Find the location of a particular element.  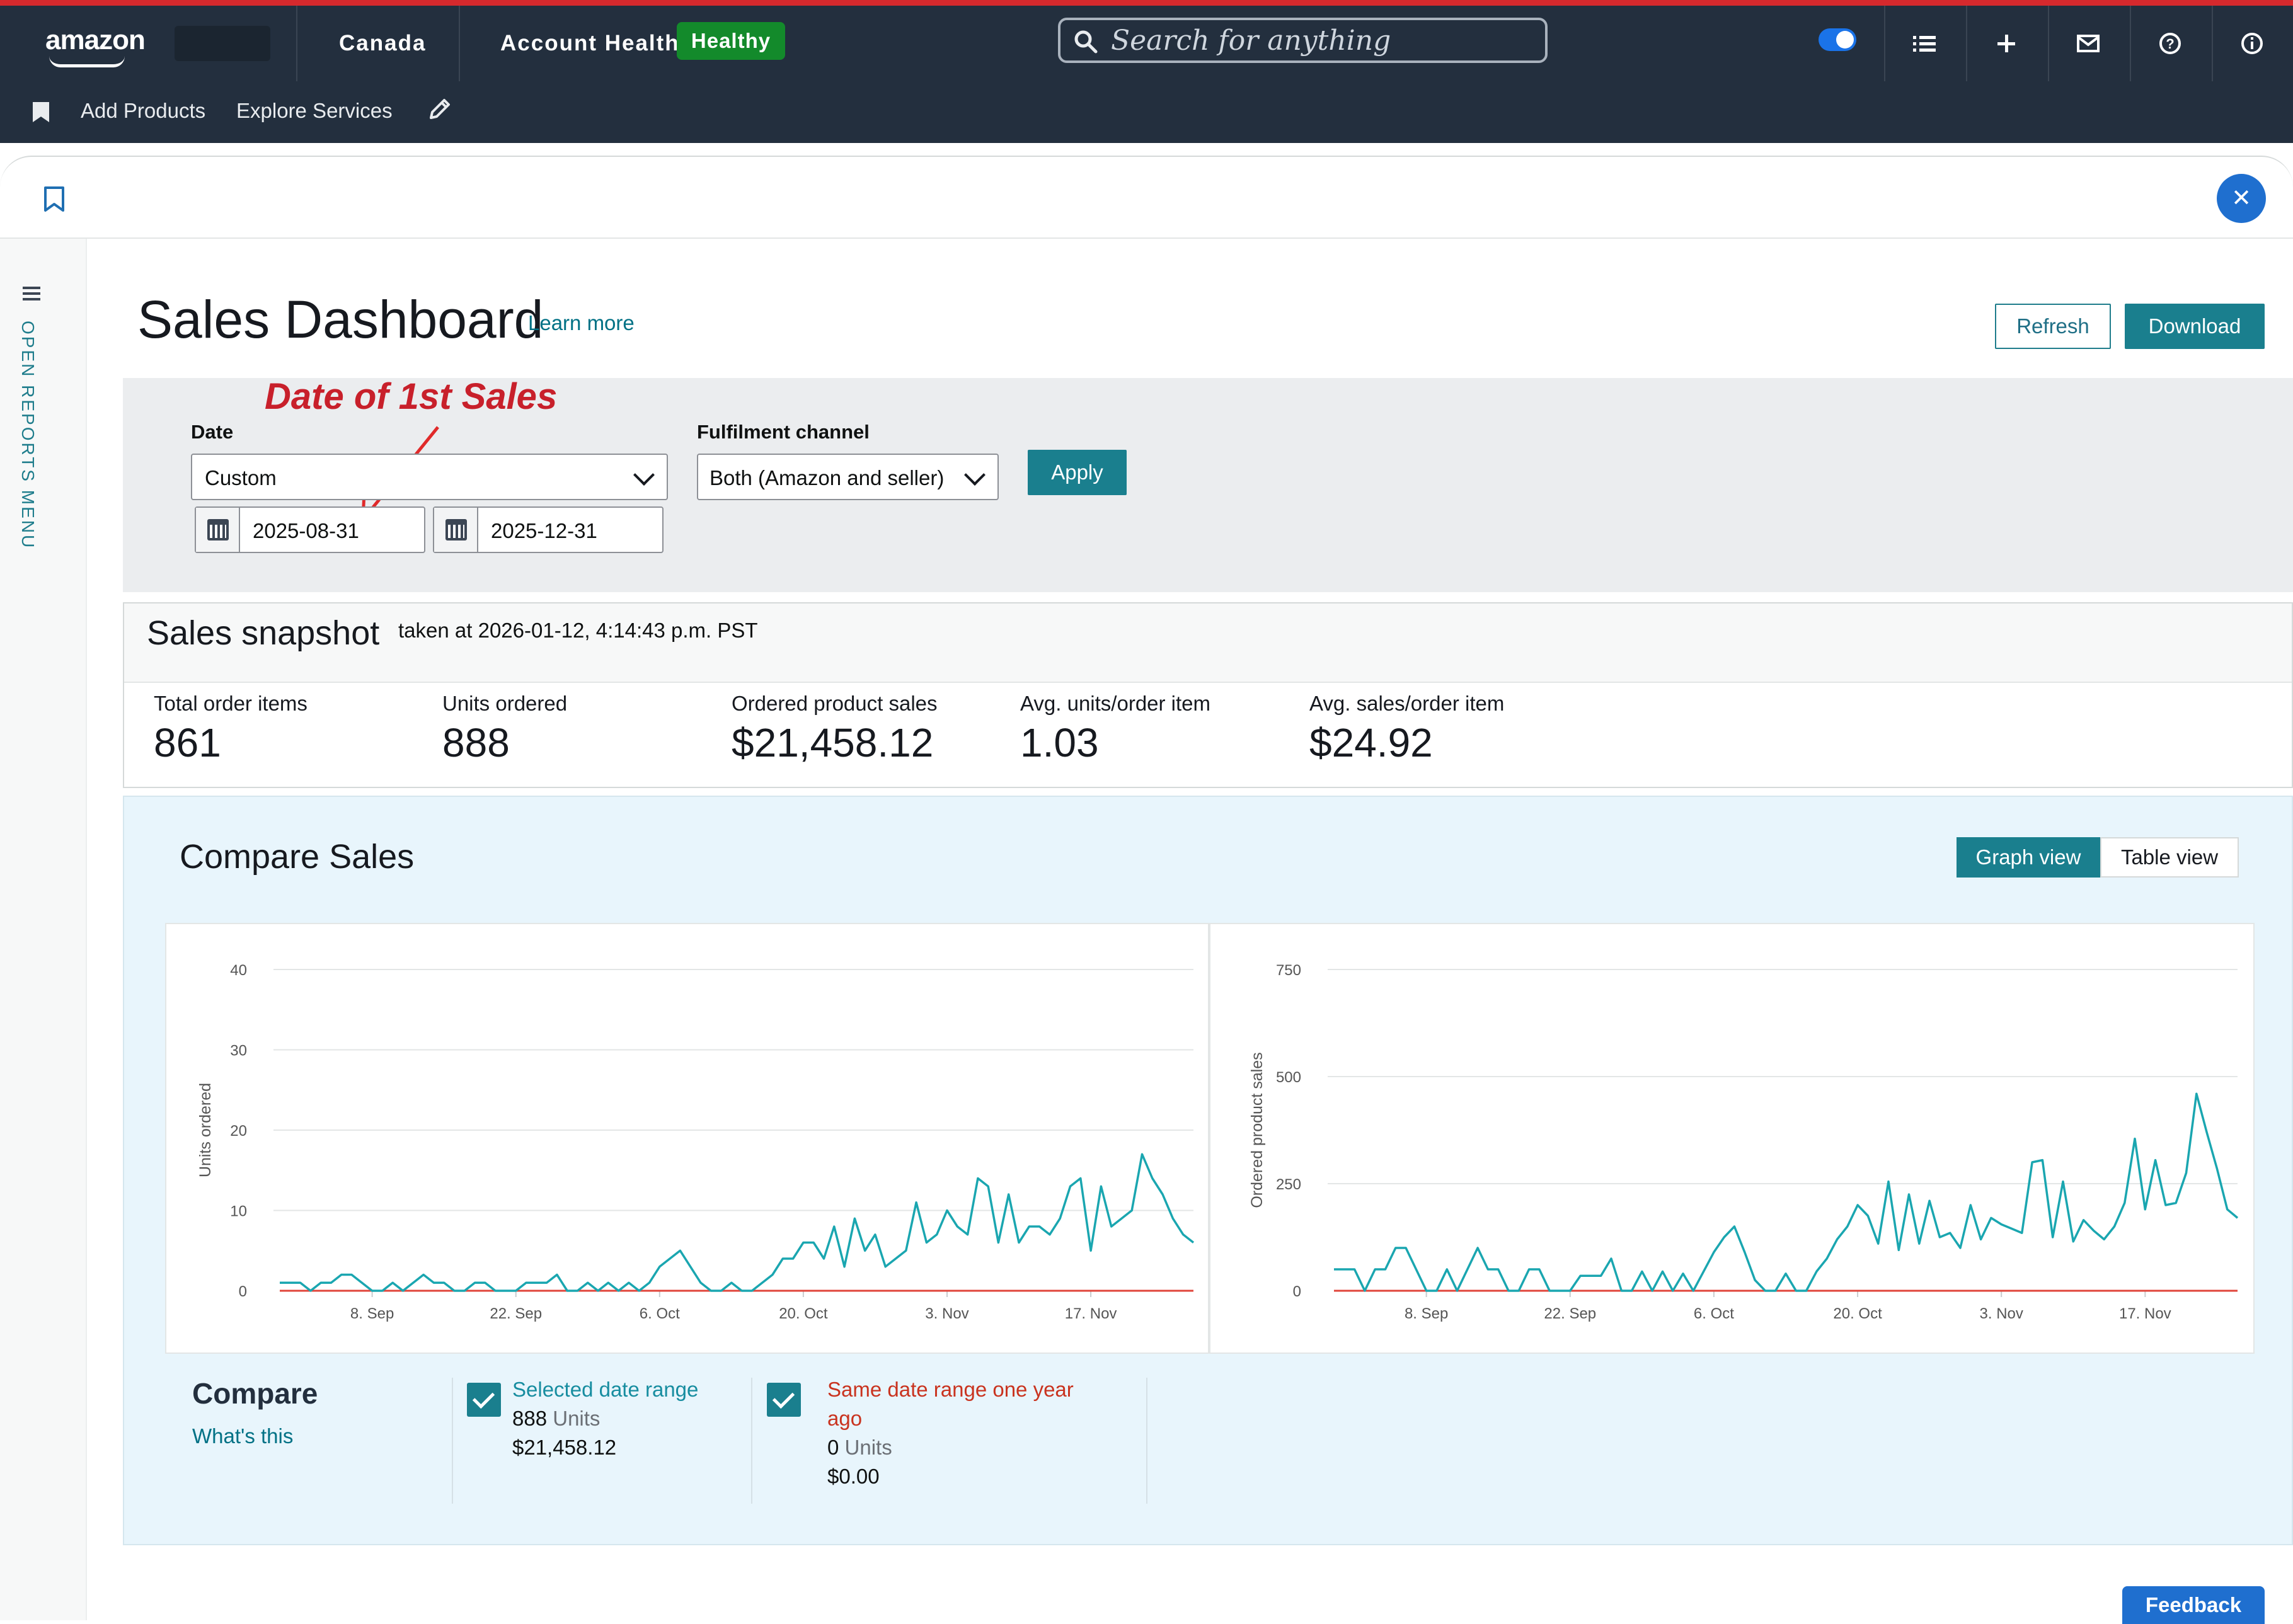

start-date-field: 2025-08-31 is located at coordinates (310, 529).